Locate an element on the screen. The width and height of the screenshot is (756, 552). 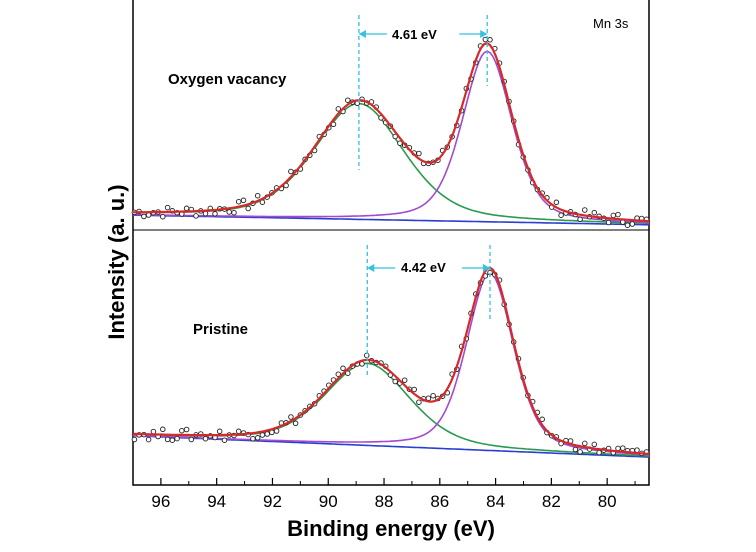
x-tick-label-86: 86 is located at coordinates (439, 501).